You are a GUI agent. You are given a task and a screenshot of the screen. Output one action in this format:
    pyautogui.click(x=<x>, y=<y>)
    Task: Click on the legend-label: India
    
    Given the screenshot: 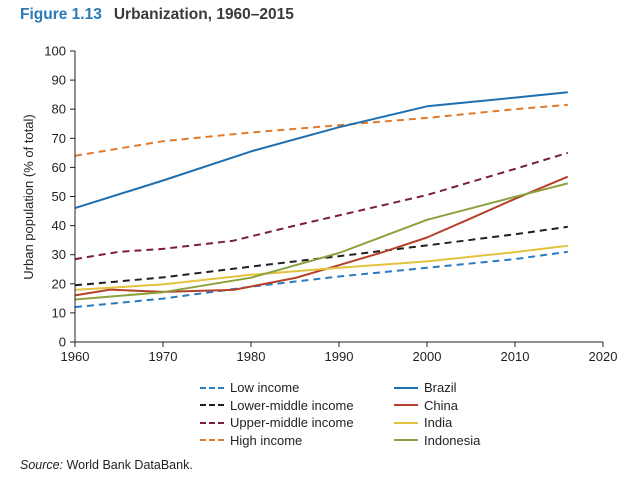 What is the action you would take?
    pyautogui.click(x=438, y=423)
    